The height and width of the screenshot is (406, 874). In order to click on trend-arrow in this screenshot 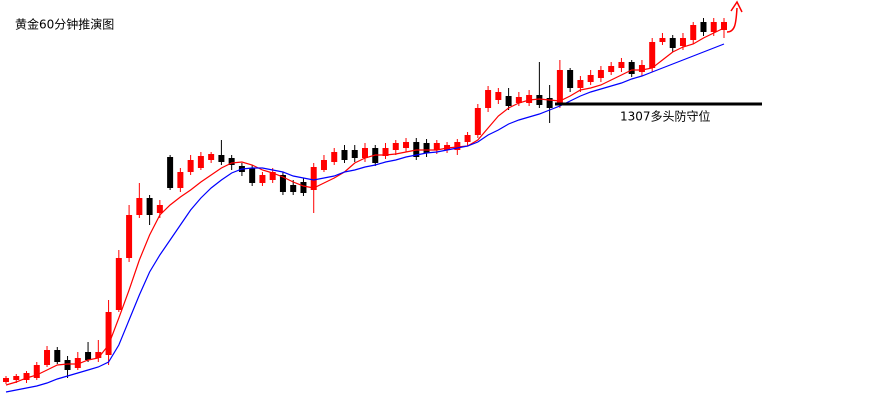, I will do `click(732, 20)`.